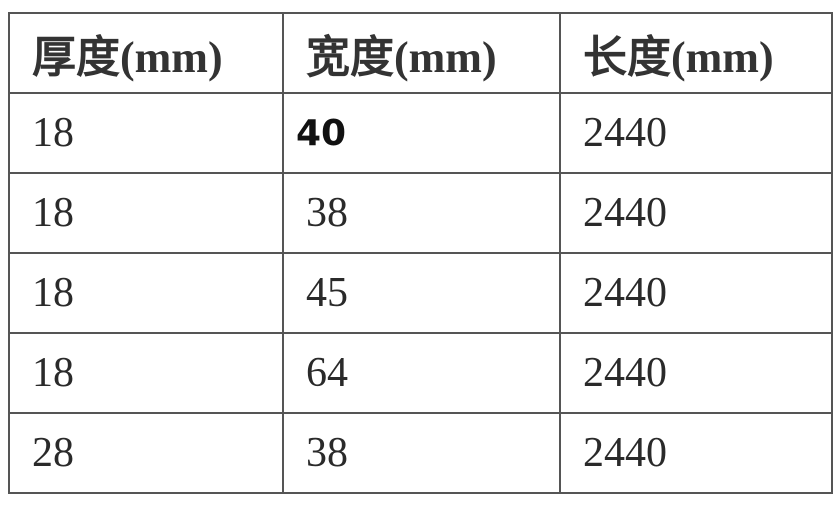 The image size is (840, 507). I want to click on cell-width: 64, so click(421, 373).